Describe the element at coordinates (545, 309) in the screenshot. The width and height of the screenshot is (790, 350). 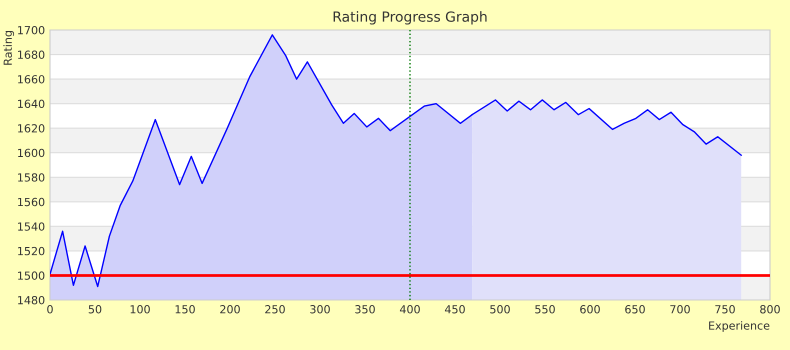
I see `x-tick-label: 550` at that location.